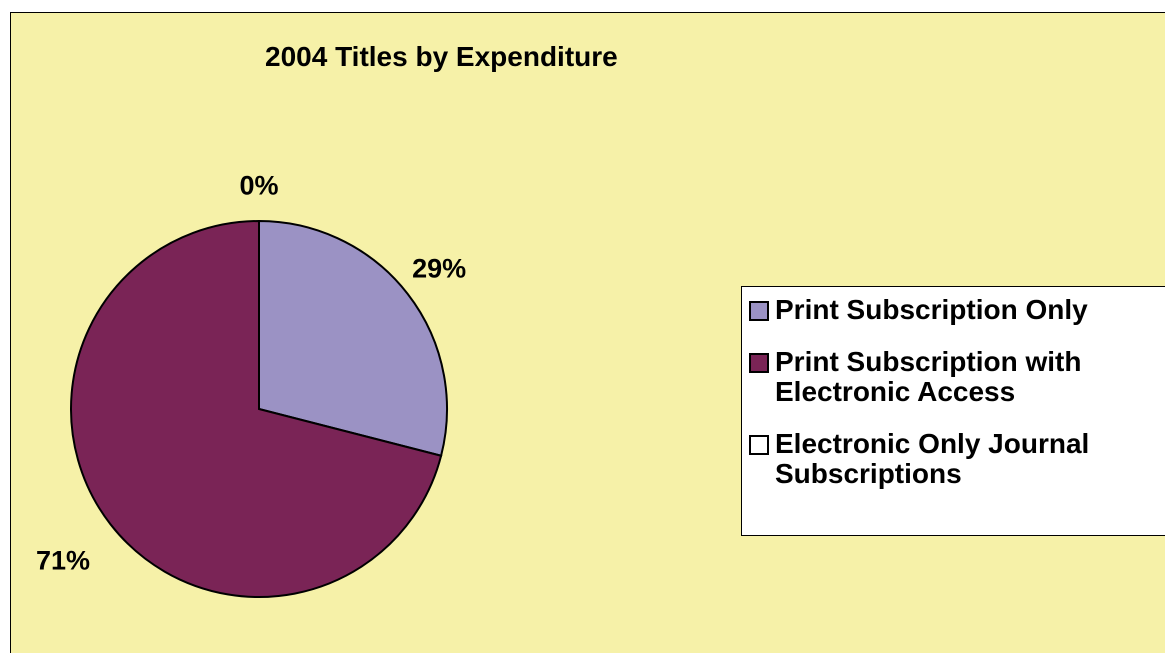  Describe the element at coordinates (931, 309) in the screenshot. I see `legend-label-print-only: Print Subscription Only` at that location.